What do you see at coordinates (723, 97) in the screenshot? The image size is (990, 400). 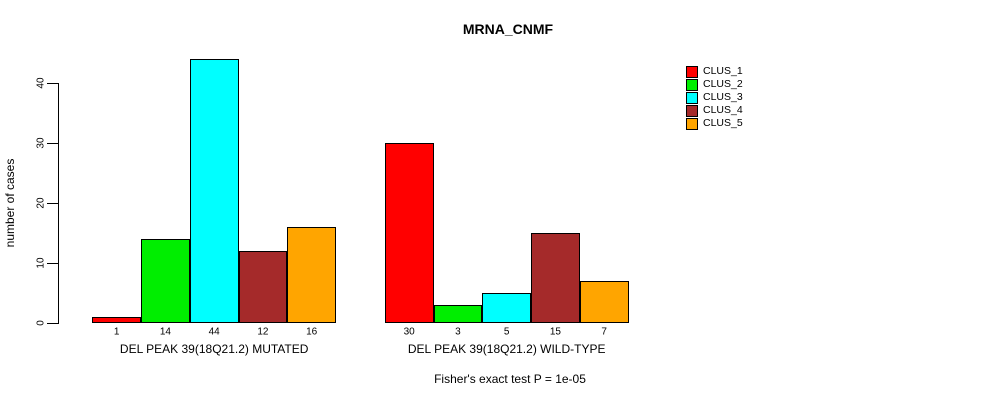 I see `legend-label: CLUS_3` at bounding box center [723, 97].